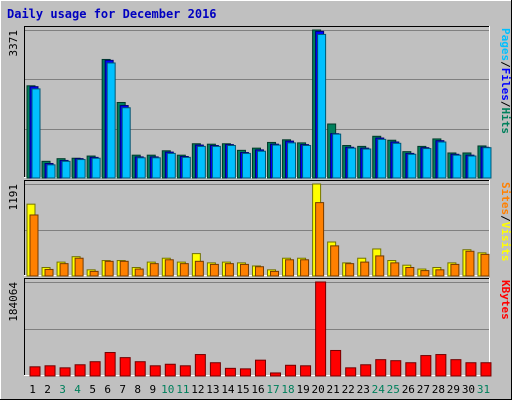 The height and width of the screenshot is (400, 512). What do you see at coordinates (242, 389) in the screenshot?
I see `x-tick-label: 15` at bounding box center [242, 389].